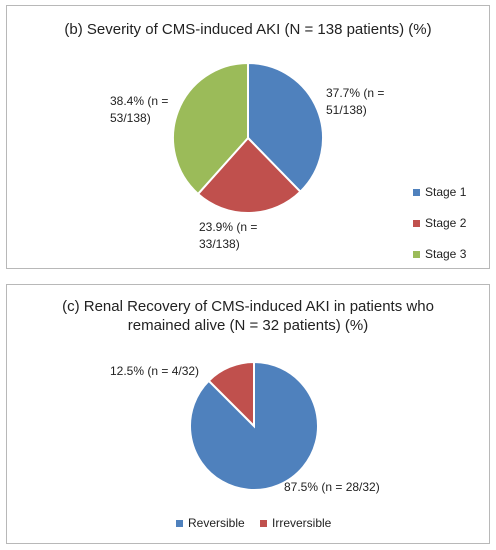  I want to click on slice-label-stage-3: 38.4% (n = 53/138), so click(139, 109).